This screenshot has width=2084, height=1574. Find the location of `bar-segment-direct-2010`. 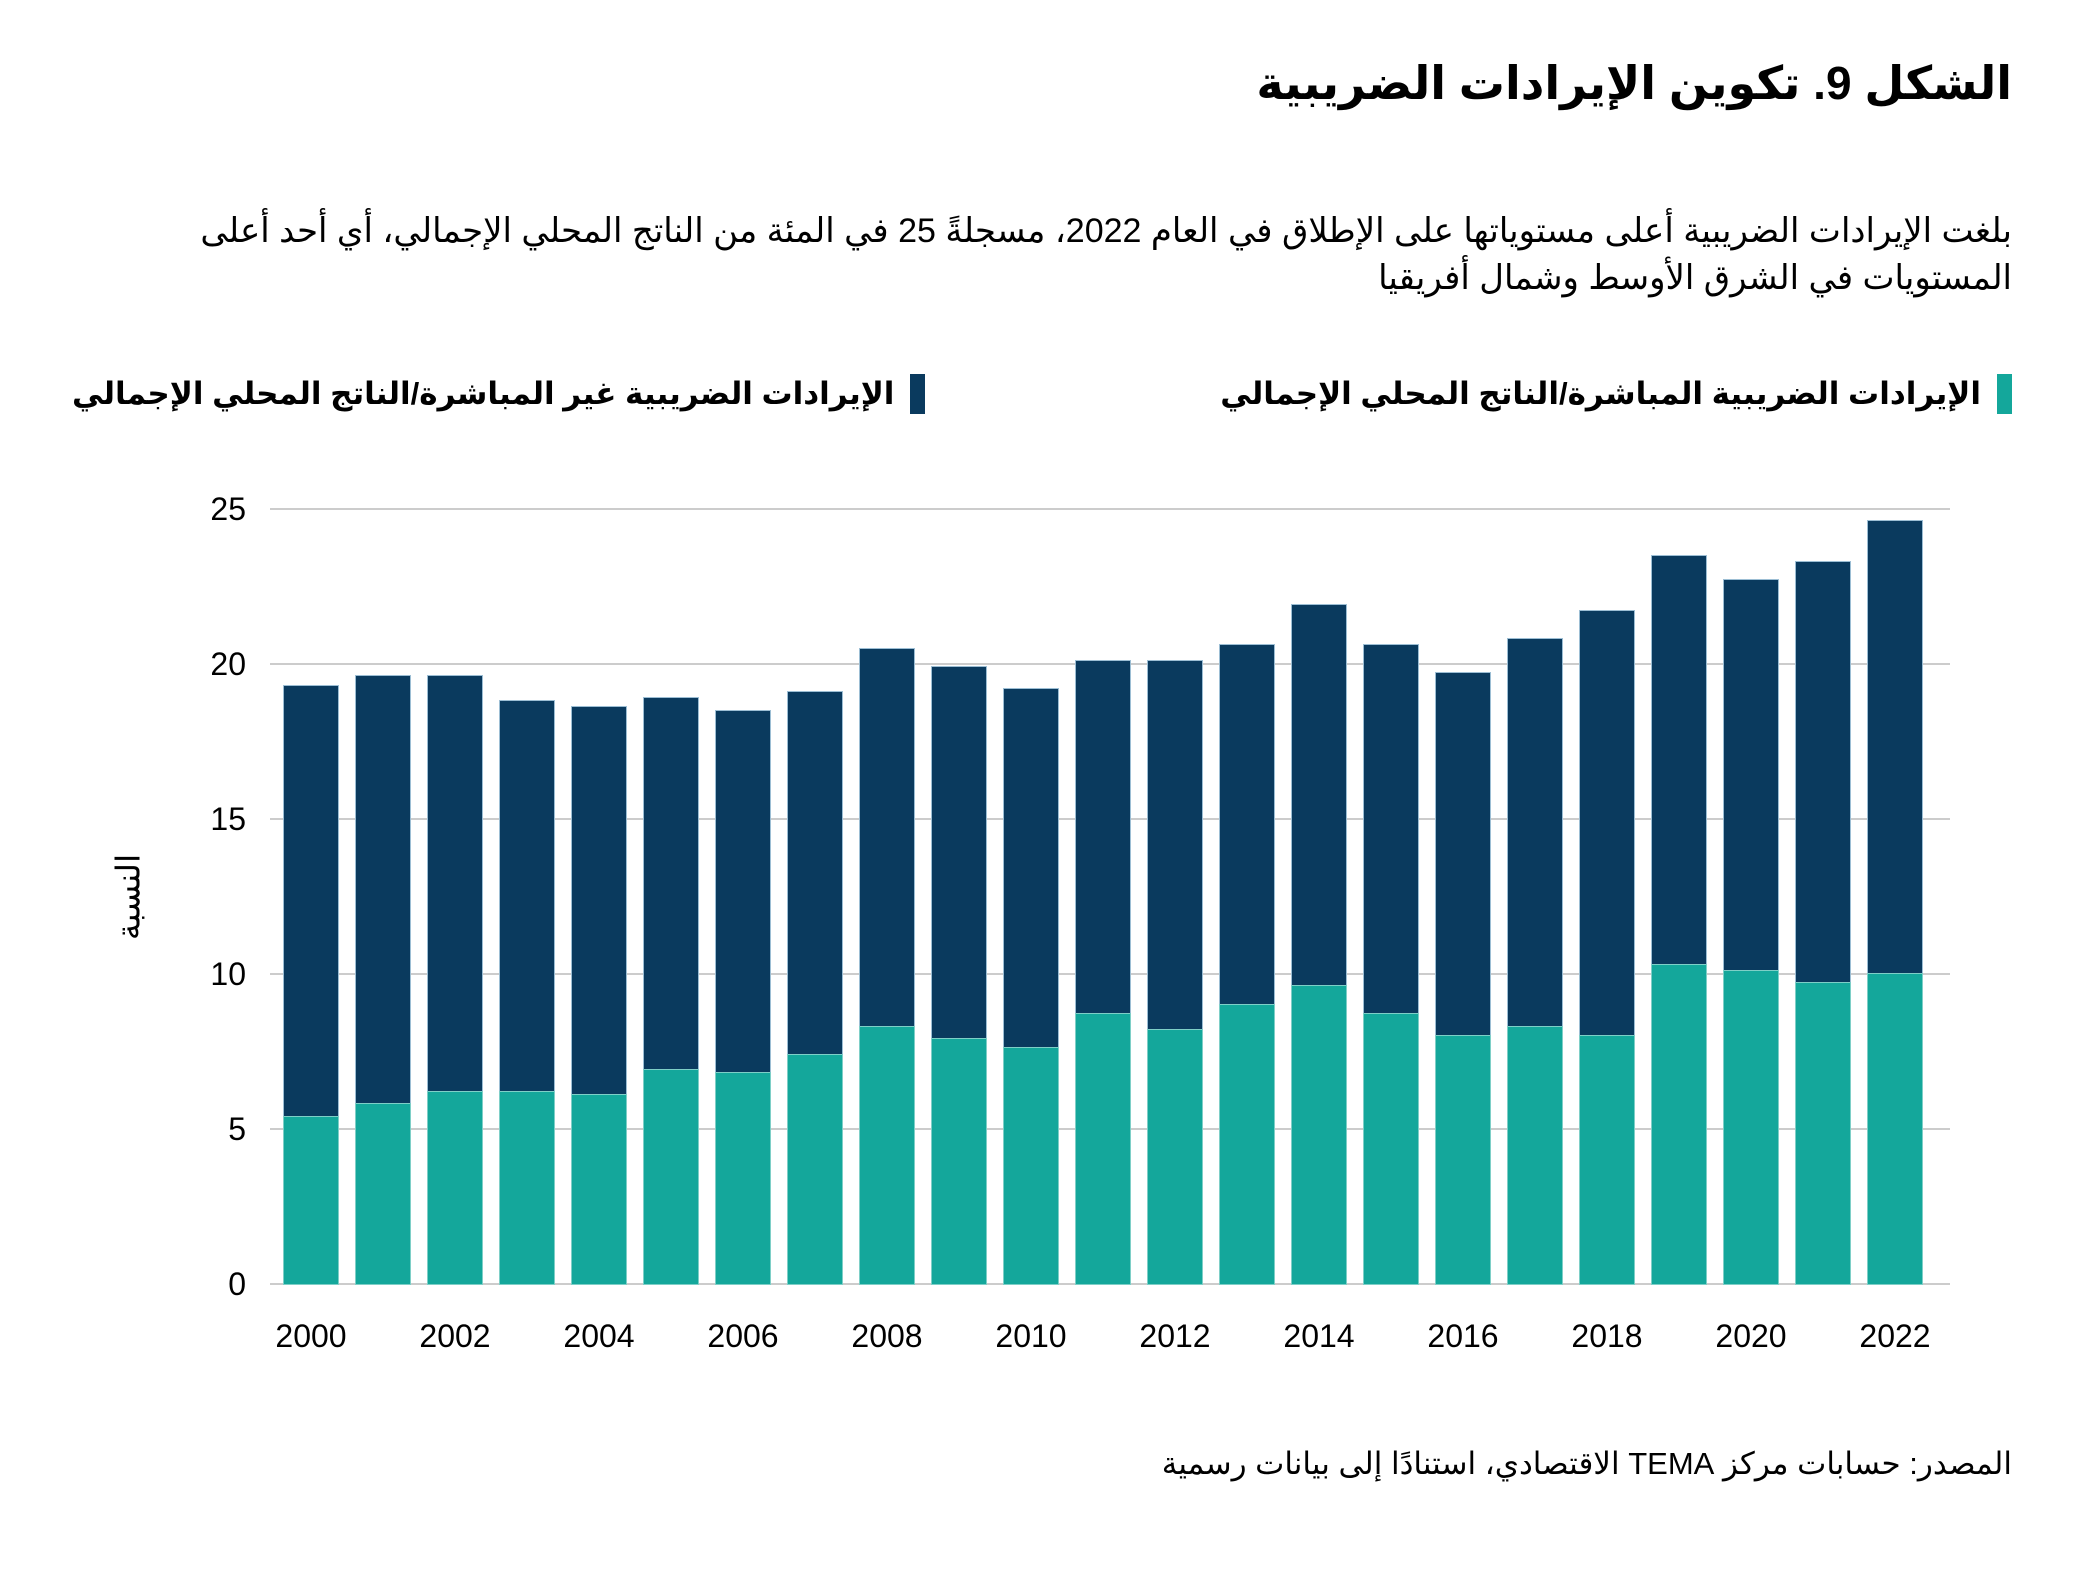

bar-segment-direct-2010 is located at coordinates (1031, 1166).